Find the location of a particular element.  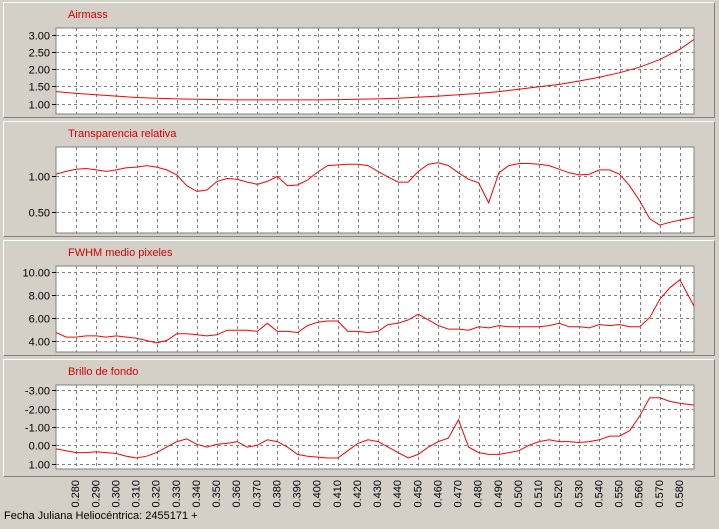

x-tick-label: 0.440 is located at coordinates (398, 494).